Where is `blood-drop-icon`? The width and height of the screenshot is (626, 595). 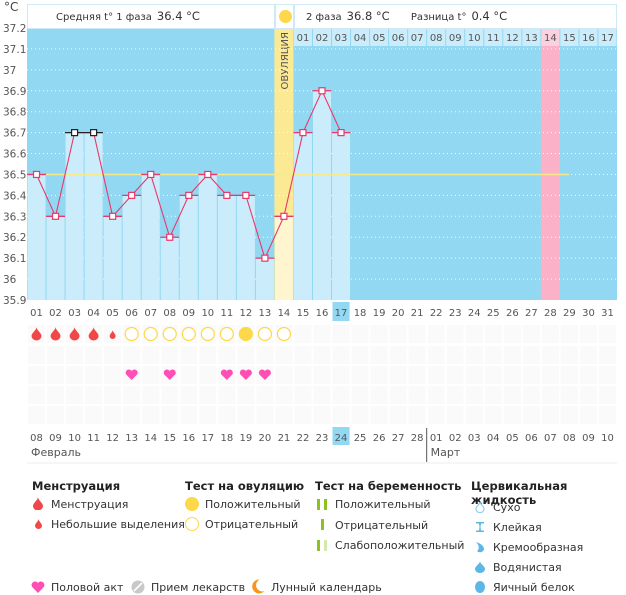 blood-drop-icon is located at coordinates (38, 503).